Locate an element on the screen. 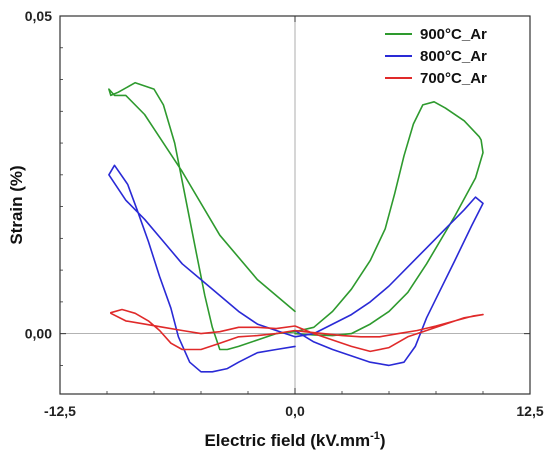 Image resolution: width=544 pixels, height=460 pixels. legend-label: 800°C_Ar is located at coordinates (453, 56).